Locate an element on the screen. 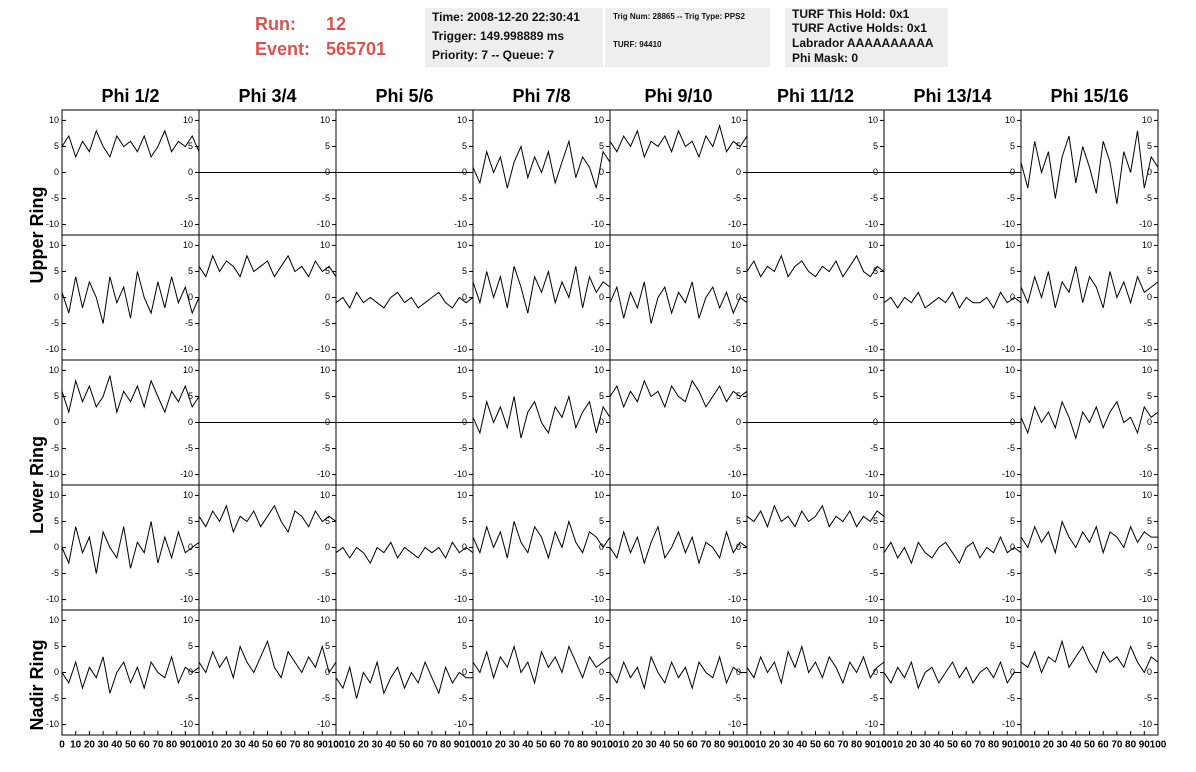  x-tick-label: 90 is located at coordinates (1008, 745).